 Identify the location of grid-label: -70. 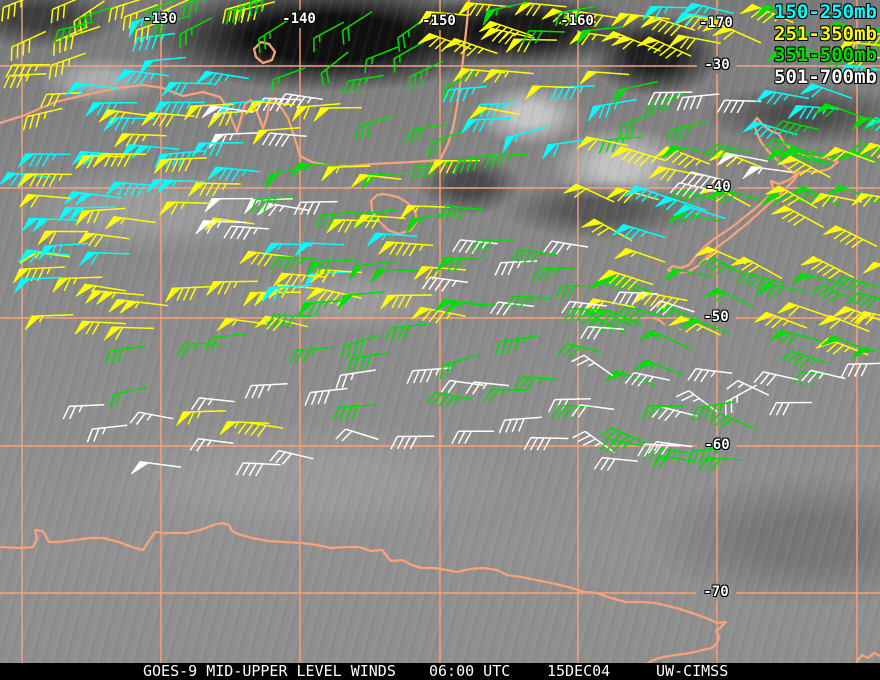
(716, 592).